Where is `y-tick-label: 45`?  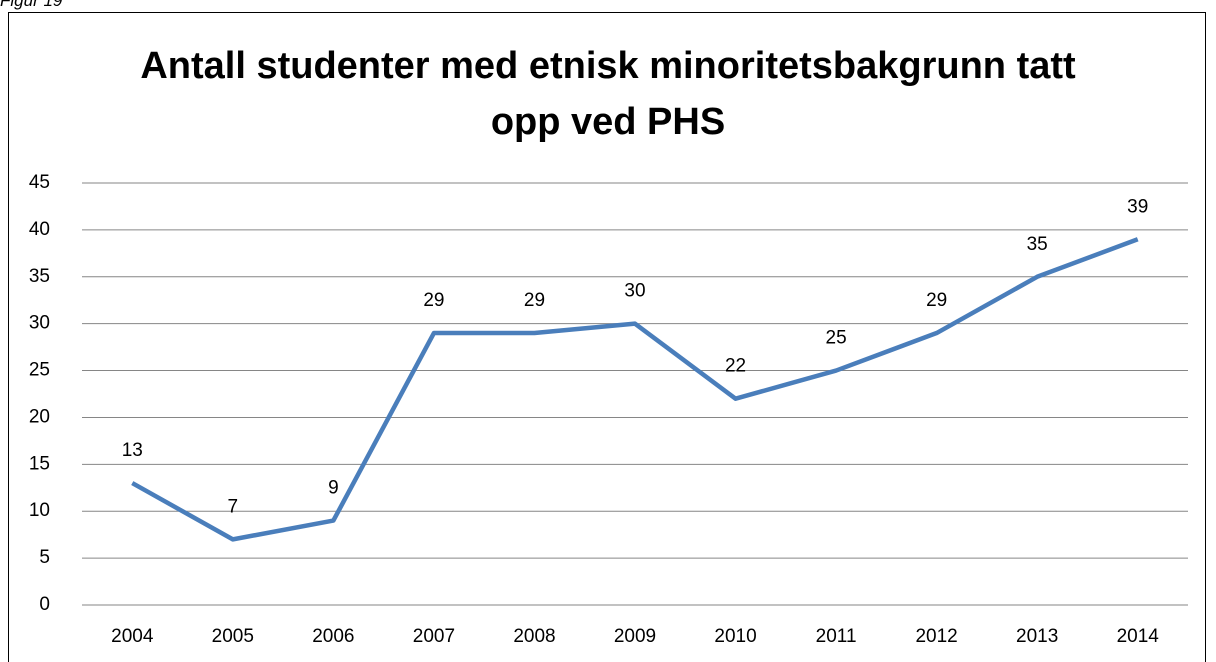
y-tick-label: 45 is located at coordinates (39, 182).